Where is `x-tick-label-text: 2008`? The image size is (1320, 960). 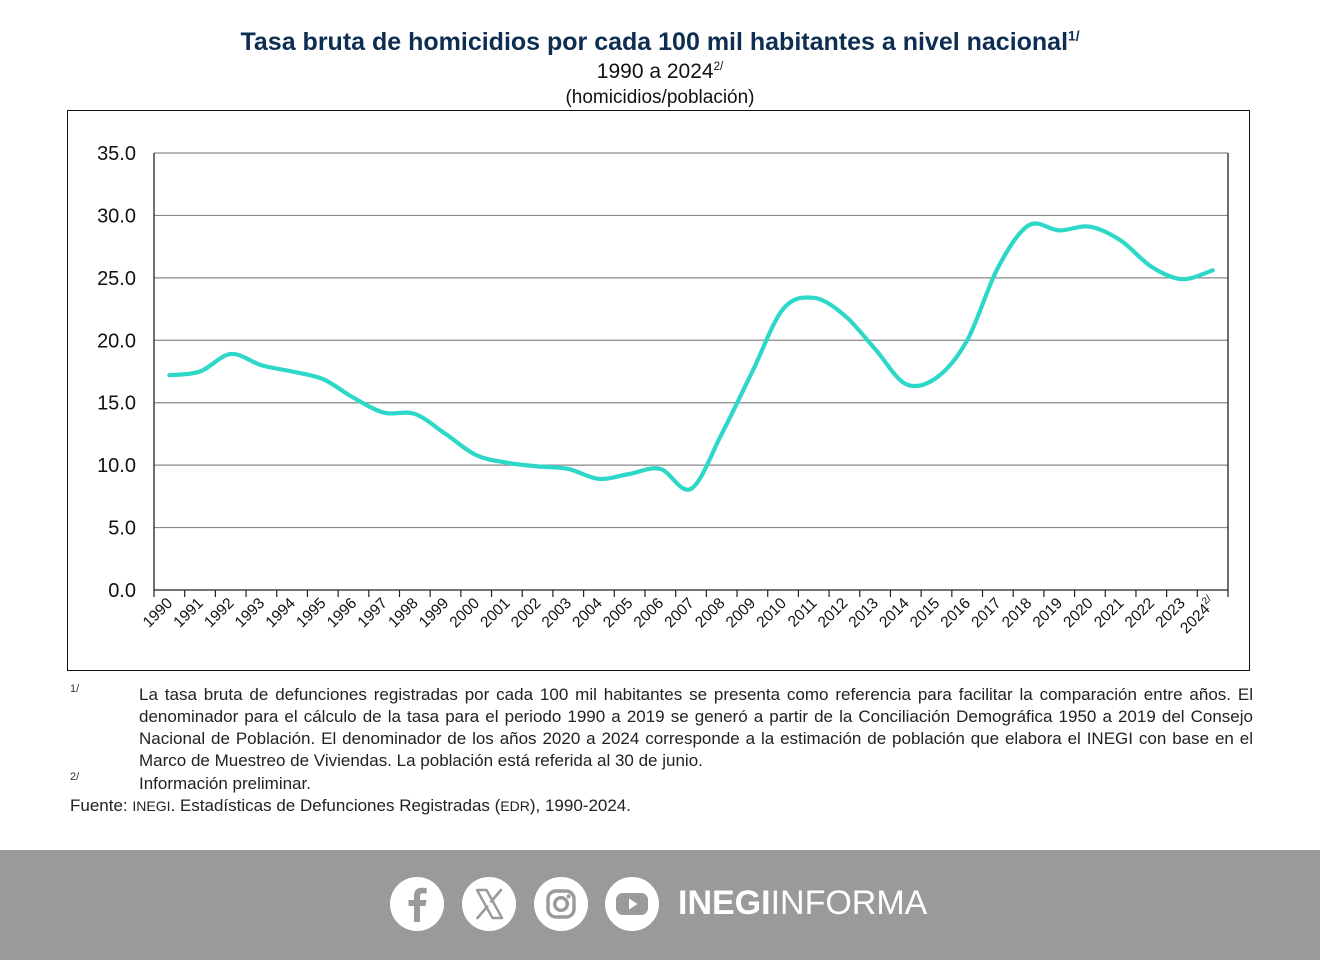 x-tick-label-text: 2008 is located at coordinates (710, 613).